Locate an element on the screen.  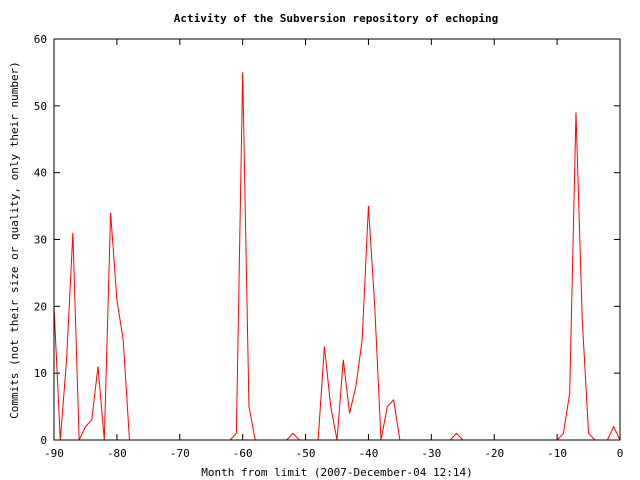
x-tick-label: -80 is located at coordinates (117, 453).